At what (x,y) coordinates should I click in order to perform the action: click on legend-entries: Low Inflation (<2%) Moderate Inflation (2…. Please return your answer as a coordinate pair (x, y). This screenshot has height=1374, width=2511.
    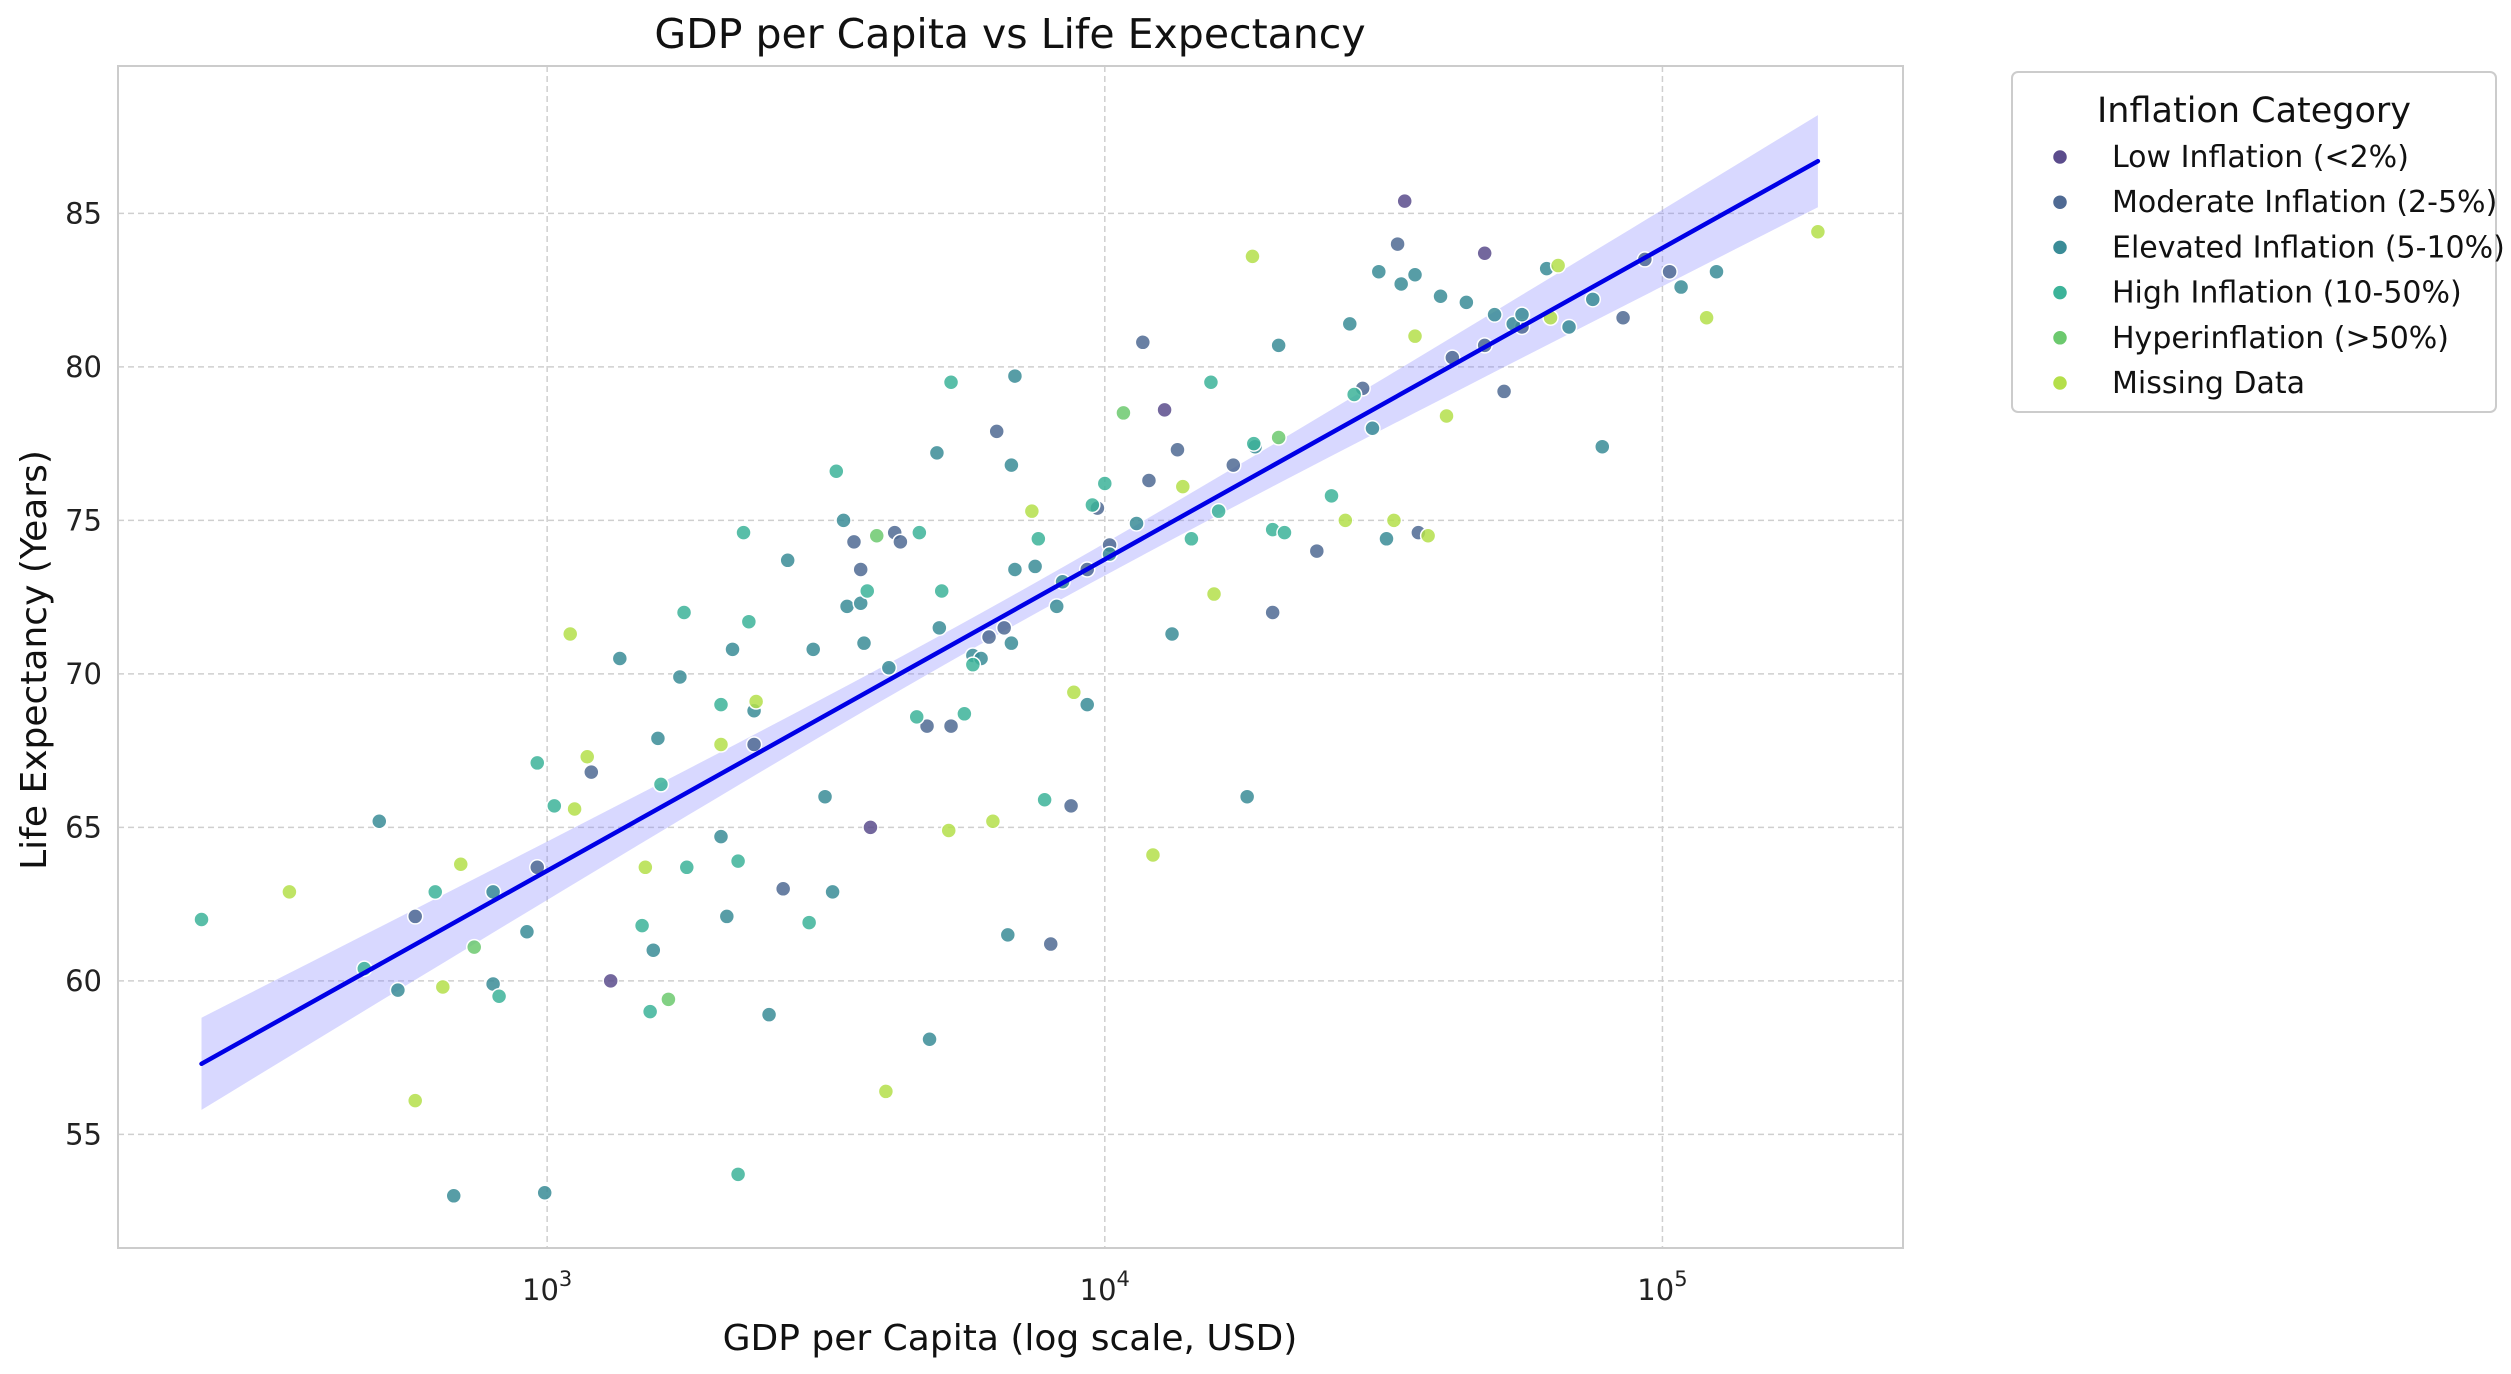
    Looking at the image, I should click on (2278, 270).